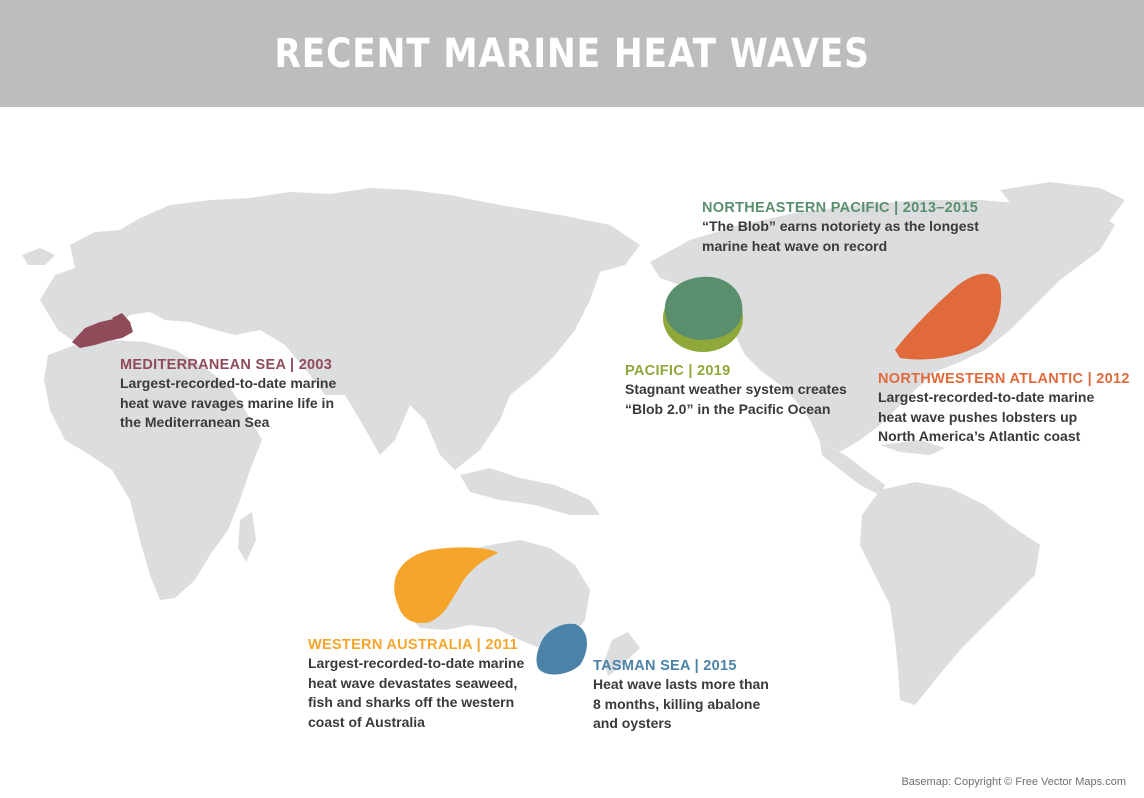  What do you see at coordinates (567, 321) in the screenshot?
I see `japan-landmass` at bounding box center [567, 321].